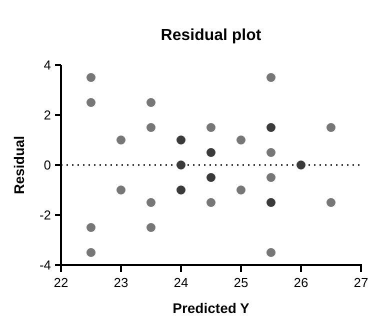 This screenshot has width=388, height=333. I want to click on x-tick-label: 25, so click(241, 282).